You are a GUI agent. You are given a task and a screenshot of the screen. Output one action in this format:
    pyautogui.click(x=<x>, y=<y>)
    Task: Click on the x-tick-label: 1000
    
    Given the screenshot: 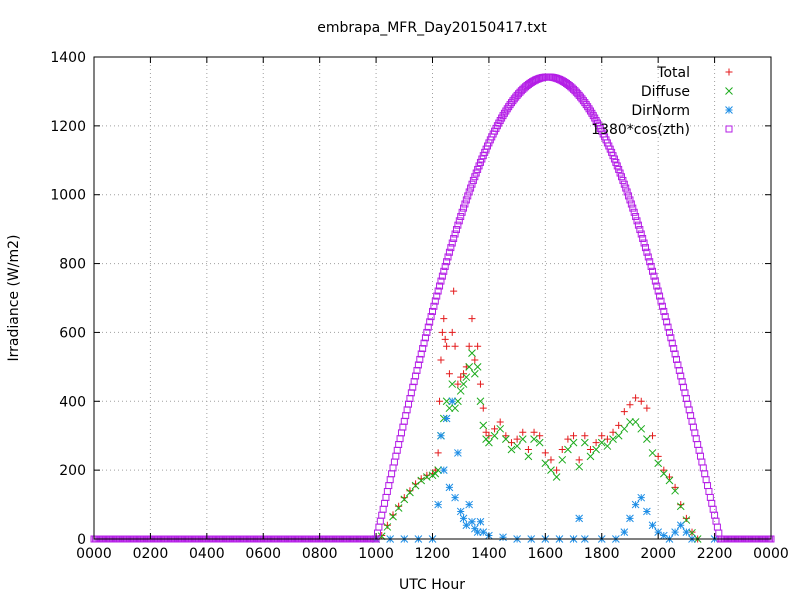 What is the action you would take?
    pyautogui.click(x=376, y=554)
    